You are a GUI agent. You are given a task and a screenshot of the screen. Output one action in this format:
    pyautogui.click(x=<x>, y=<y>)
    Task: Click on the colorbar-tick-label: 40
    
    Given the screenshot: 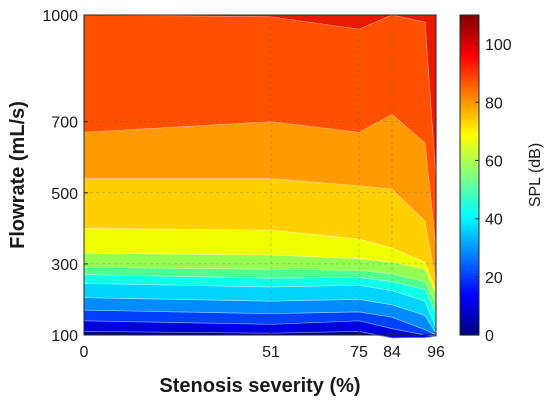 What is the action you would take?
    pyautogui.click(x=494, y=220)
    